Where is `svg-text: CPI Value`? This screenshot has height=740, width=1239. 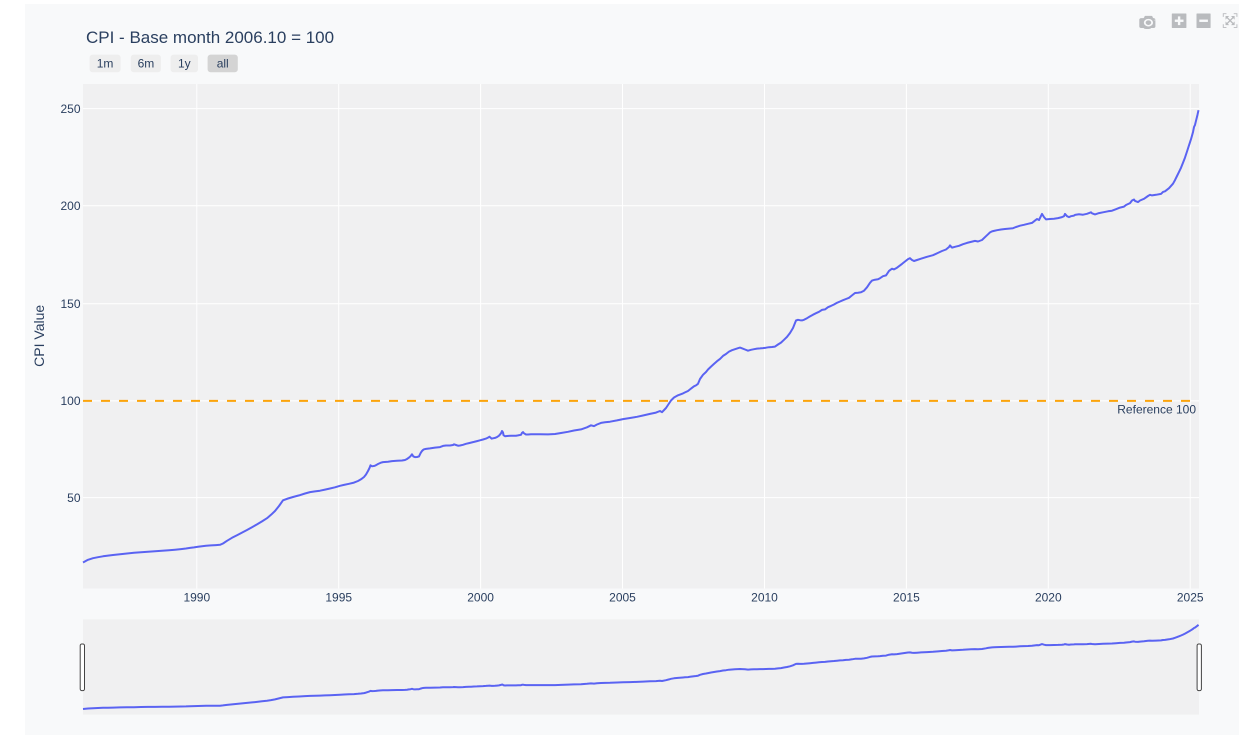 svg-text: CPI Value is located at coordinates (39, 336).